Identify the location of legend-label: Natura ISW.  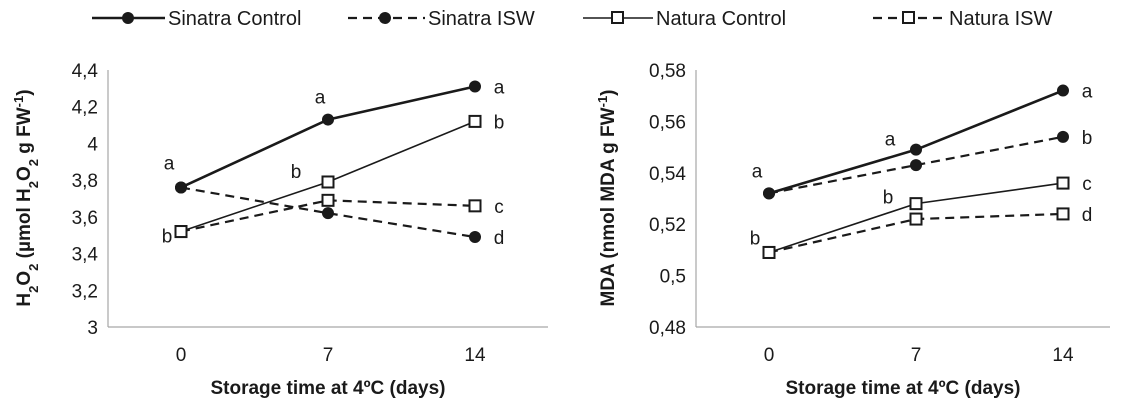
(1000, 19).